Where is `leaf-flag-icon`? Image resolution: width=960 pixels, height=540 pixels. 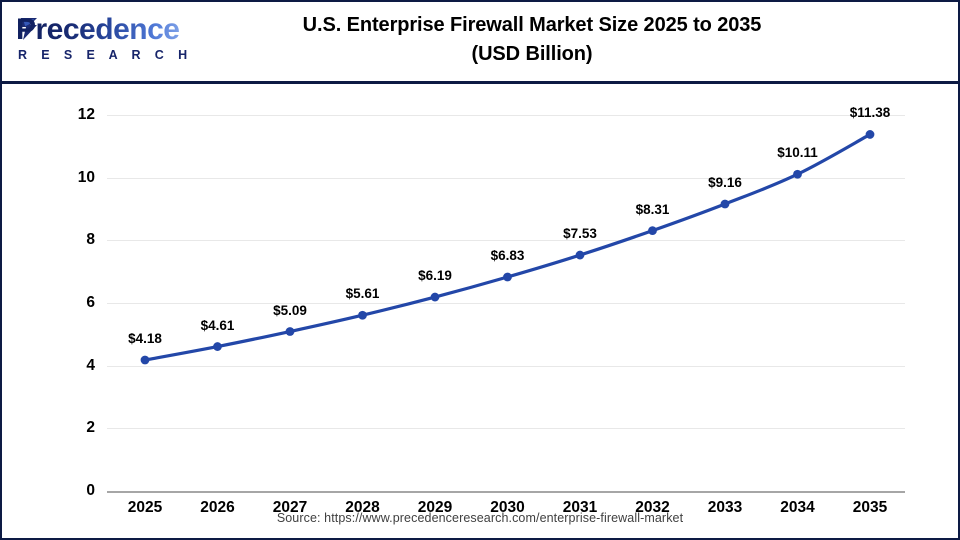
leaf-flag-icon is located at coordinates (29, 29).